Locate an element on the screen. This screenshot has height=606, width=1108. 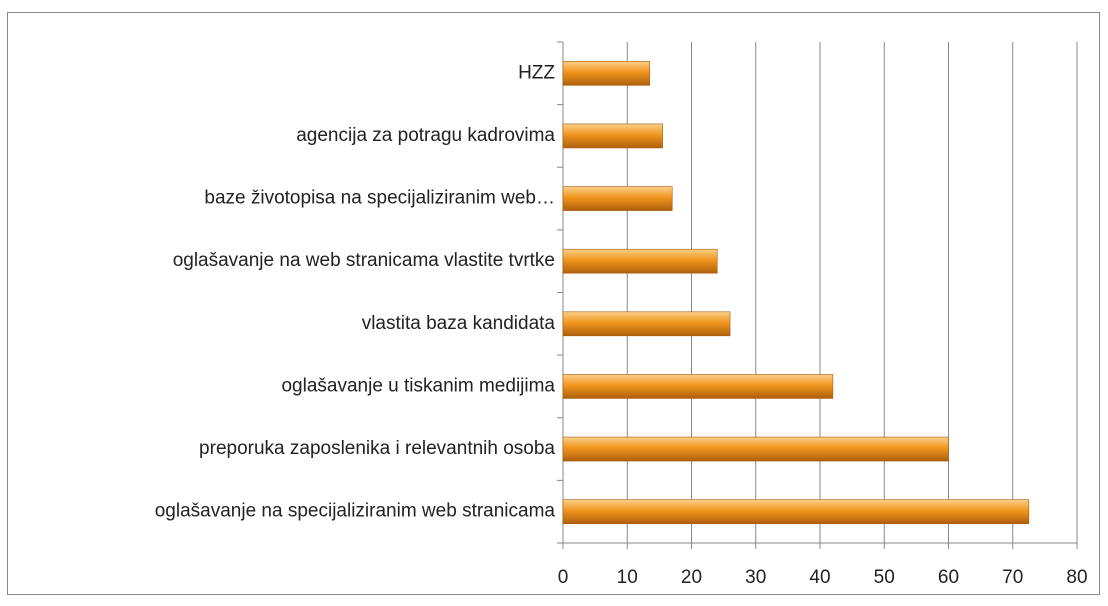
x-tick-label: 60 is located at coordinates (948, 577).